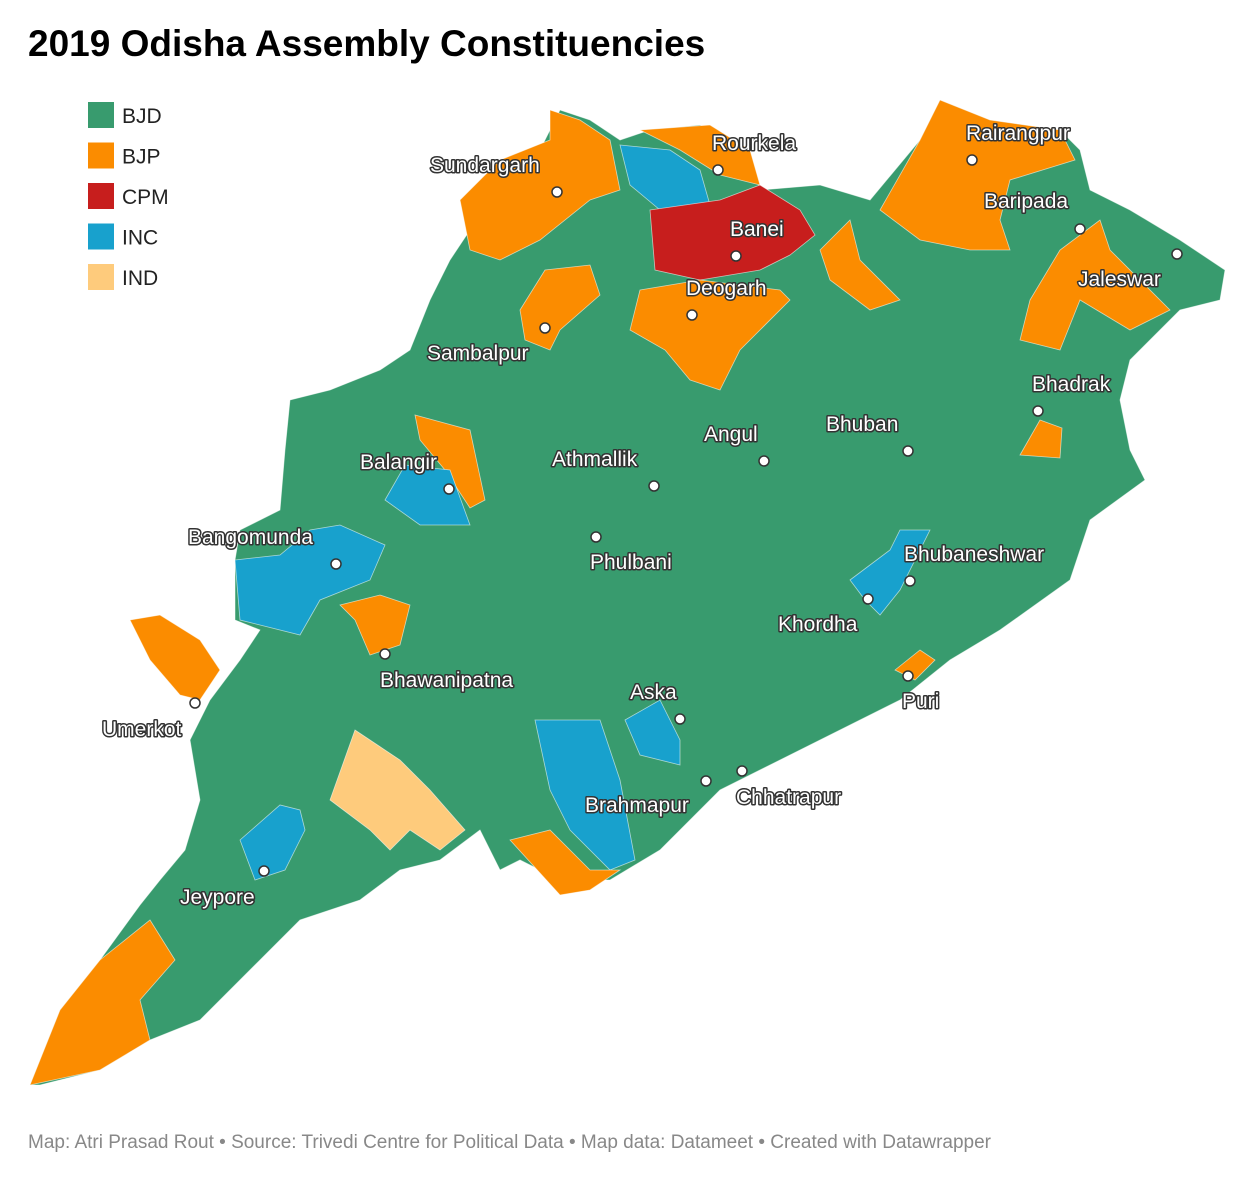 The height and width of the screenshot is (1184, 1256). What do you see at coordinates (366, 43) in the screenshot?
I see `title: 2019 Odisha Assembly Constituencies` at bounding box center [366, 43].